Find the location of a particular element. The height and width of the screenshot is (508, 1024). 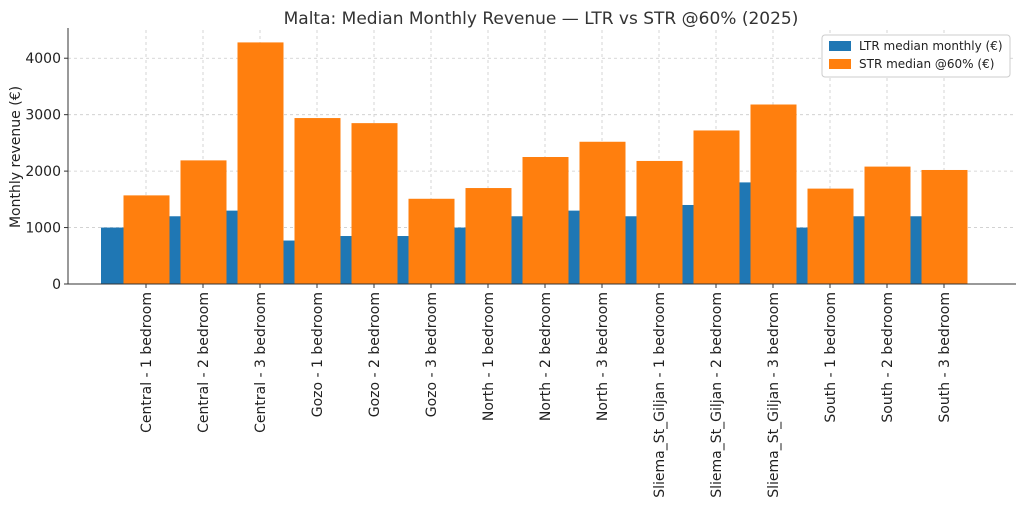

x-tick-label: Central - 2 bedroom is located at coordinates (204, 362).